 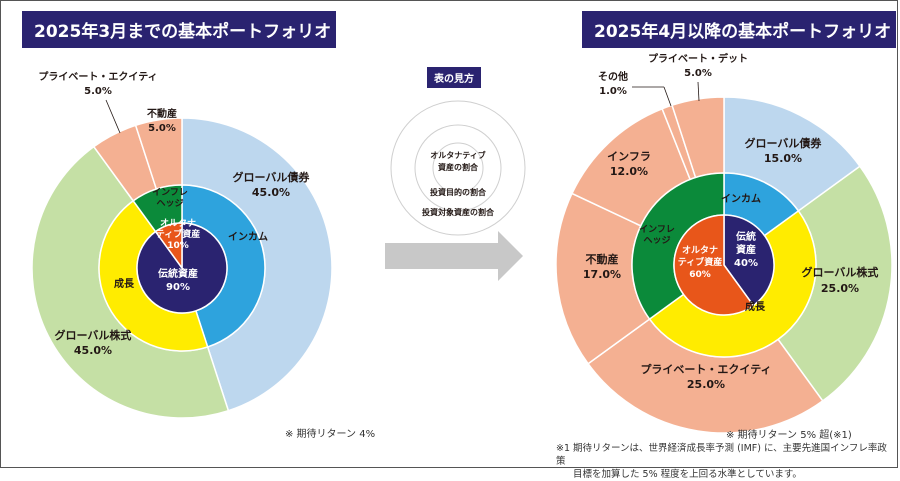 I want to click on legend-inner-label-2: 資産の割合, so click(x=458, y=167).